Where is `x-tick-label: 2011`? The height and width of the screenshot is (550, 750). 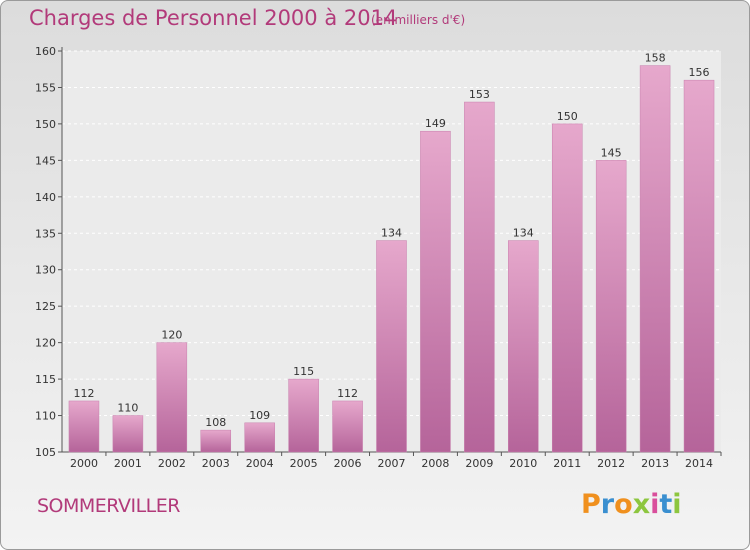 x-tick-label: 2011 is located at coordinates (567, 463).